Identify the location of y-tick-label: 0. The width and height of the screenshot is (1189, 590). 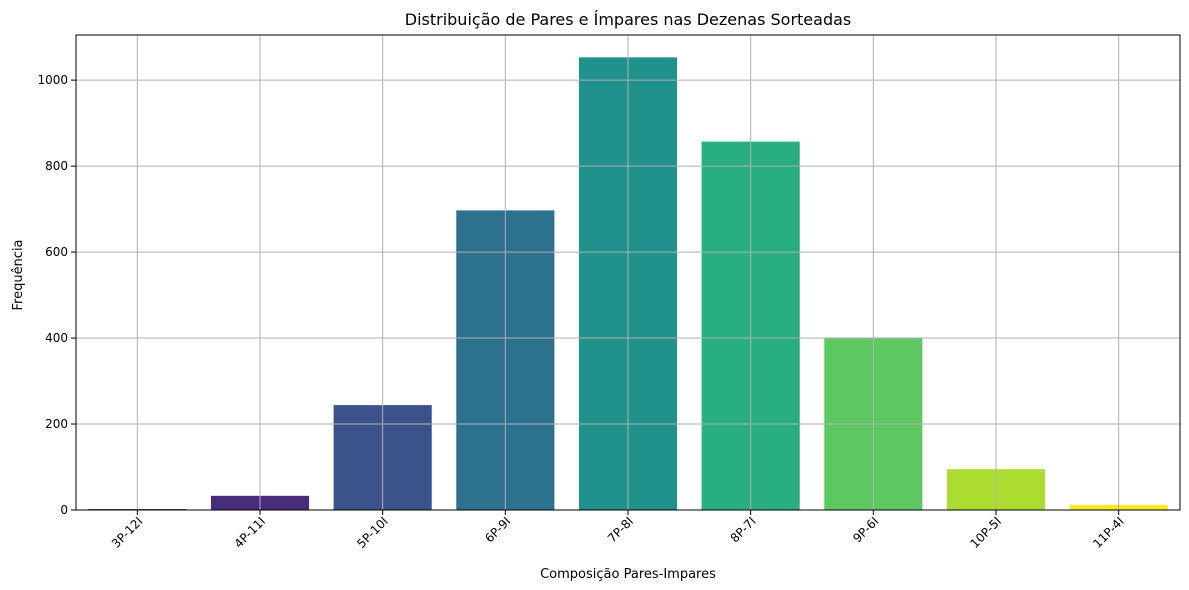
(64, 510).